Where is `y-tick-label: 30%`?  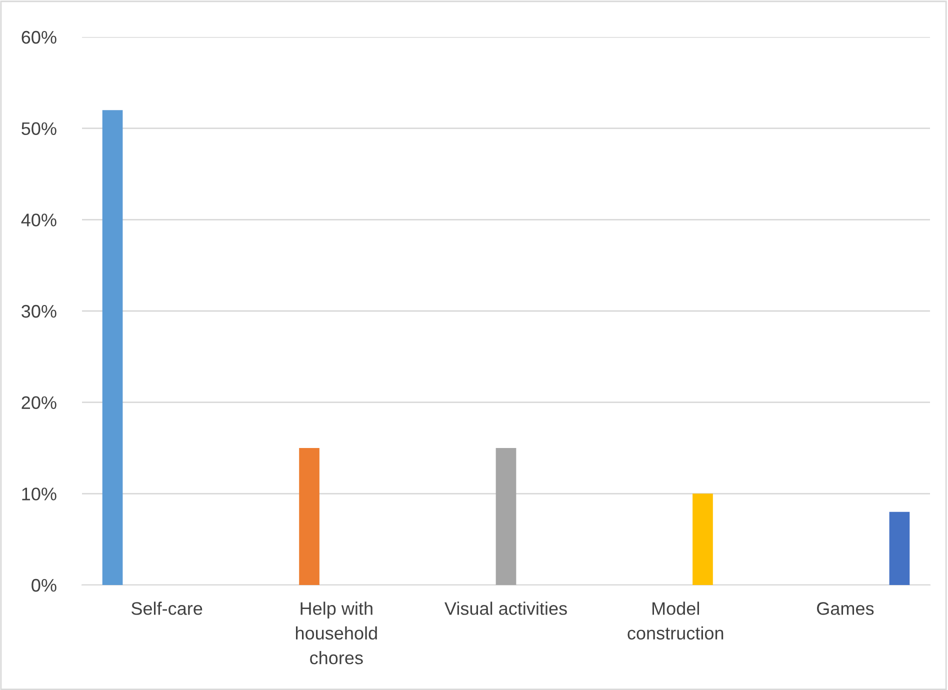
y-tick-label: 30% is located at coordinates (39, 311).